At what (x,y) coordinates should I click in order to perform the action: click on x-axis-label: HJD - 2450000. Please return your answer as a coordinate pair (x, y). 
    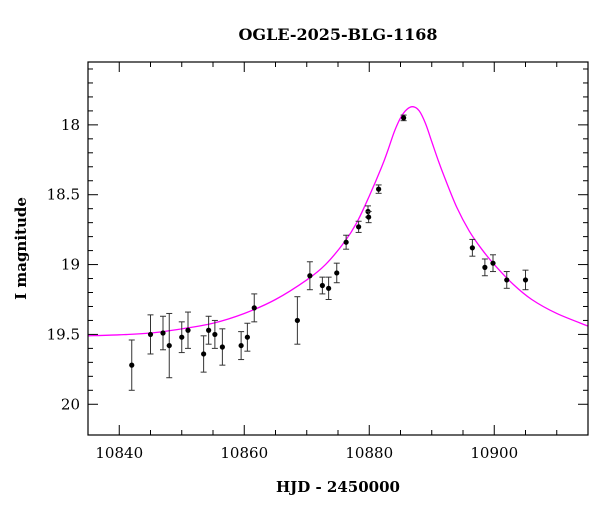
    Looking at the image, I should click on (338, 487).